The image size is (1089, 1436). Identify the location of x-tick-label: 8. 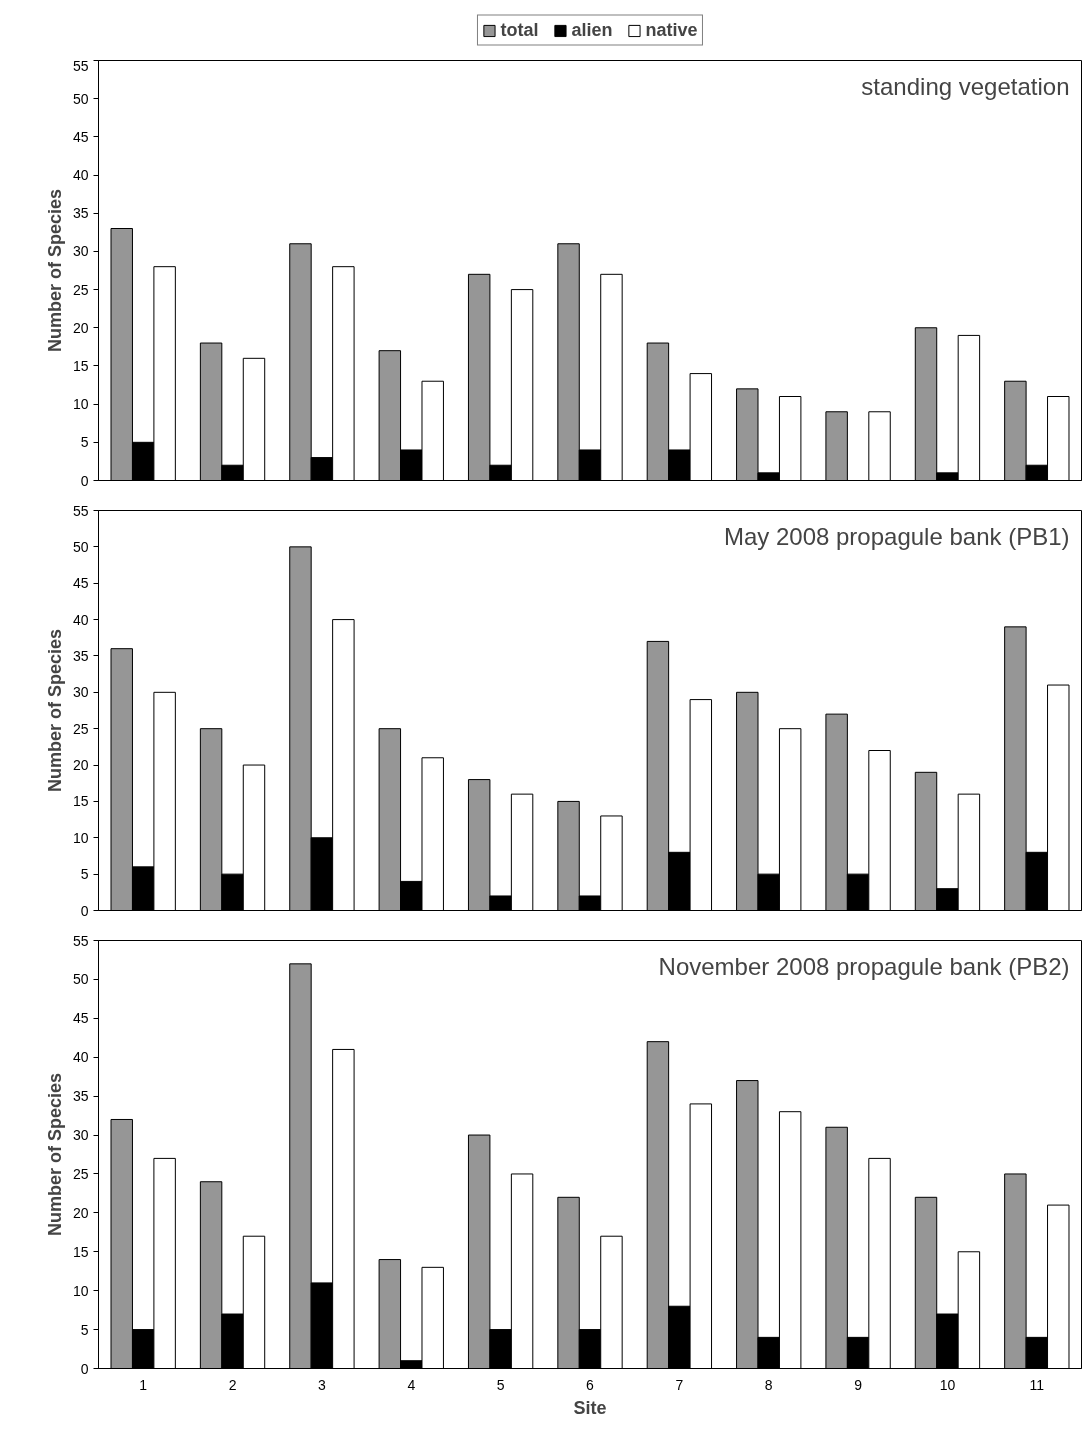
(768, 1384).